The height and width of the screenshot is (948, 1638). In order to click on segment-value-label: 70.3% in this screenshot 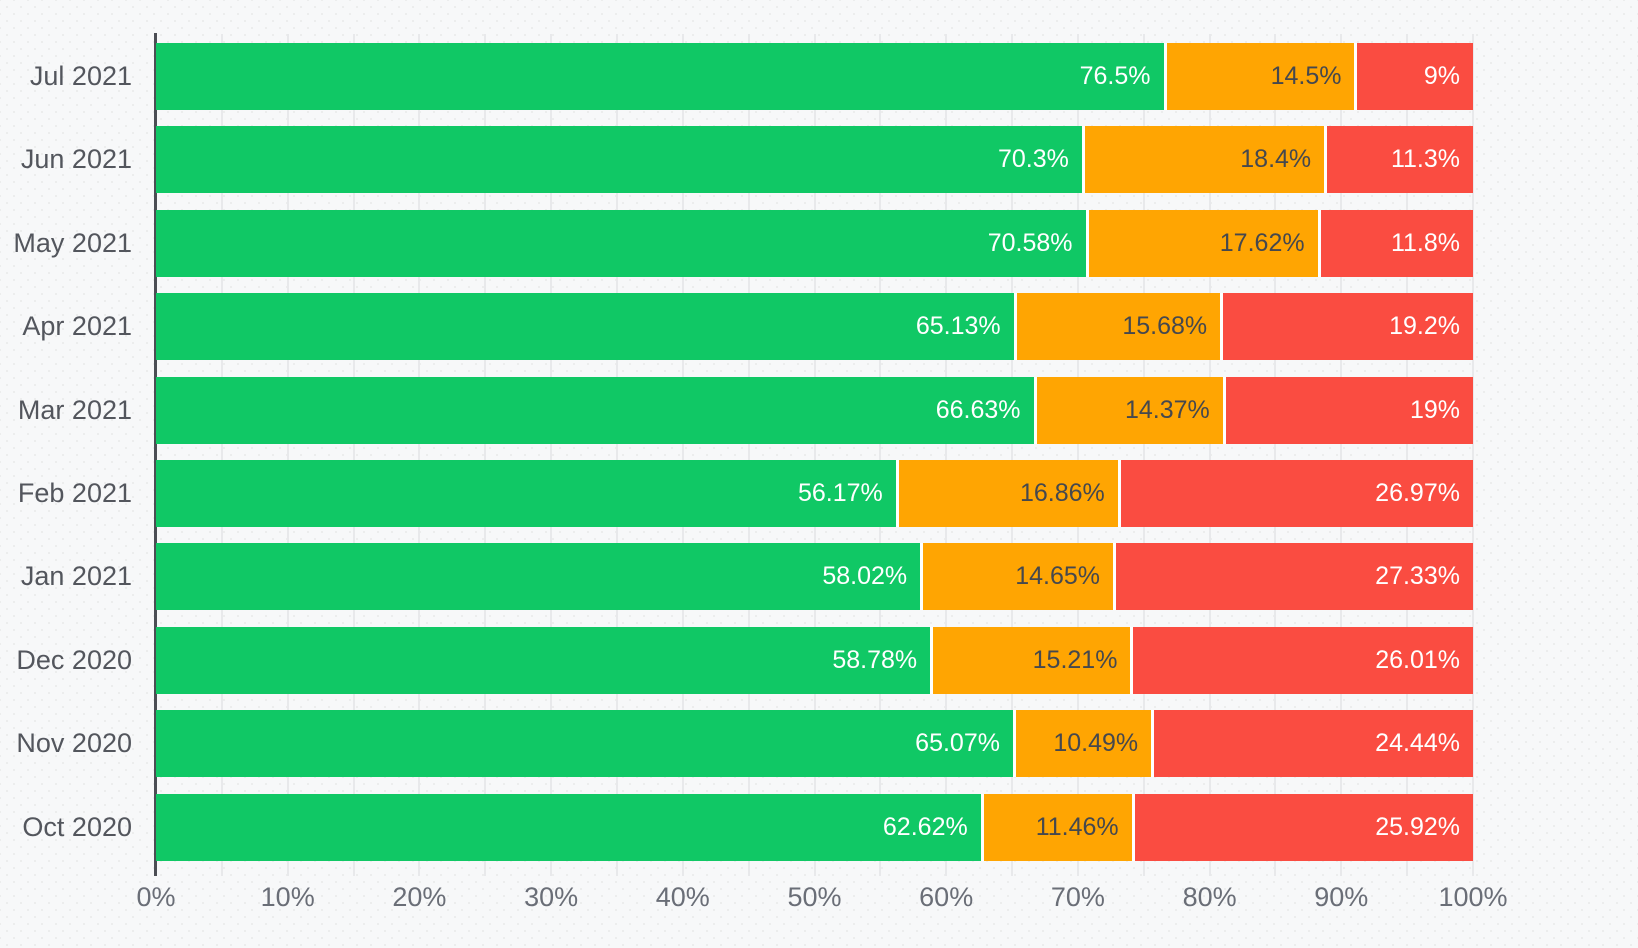, I will do `click(1033, 159)`.